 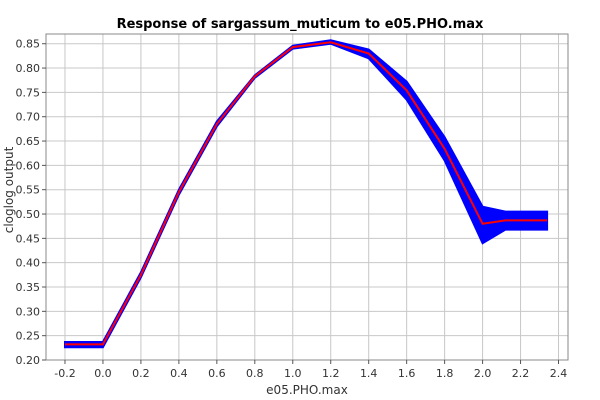 What do you see at coordinates (28, 92) in the screenshot?
I see `y-tick-label: 0.75` at bounding box center [28, 92].